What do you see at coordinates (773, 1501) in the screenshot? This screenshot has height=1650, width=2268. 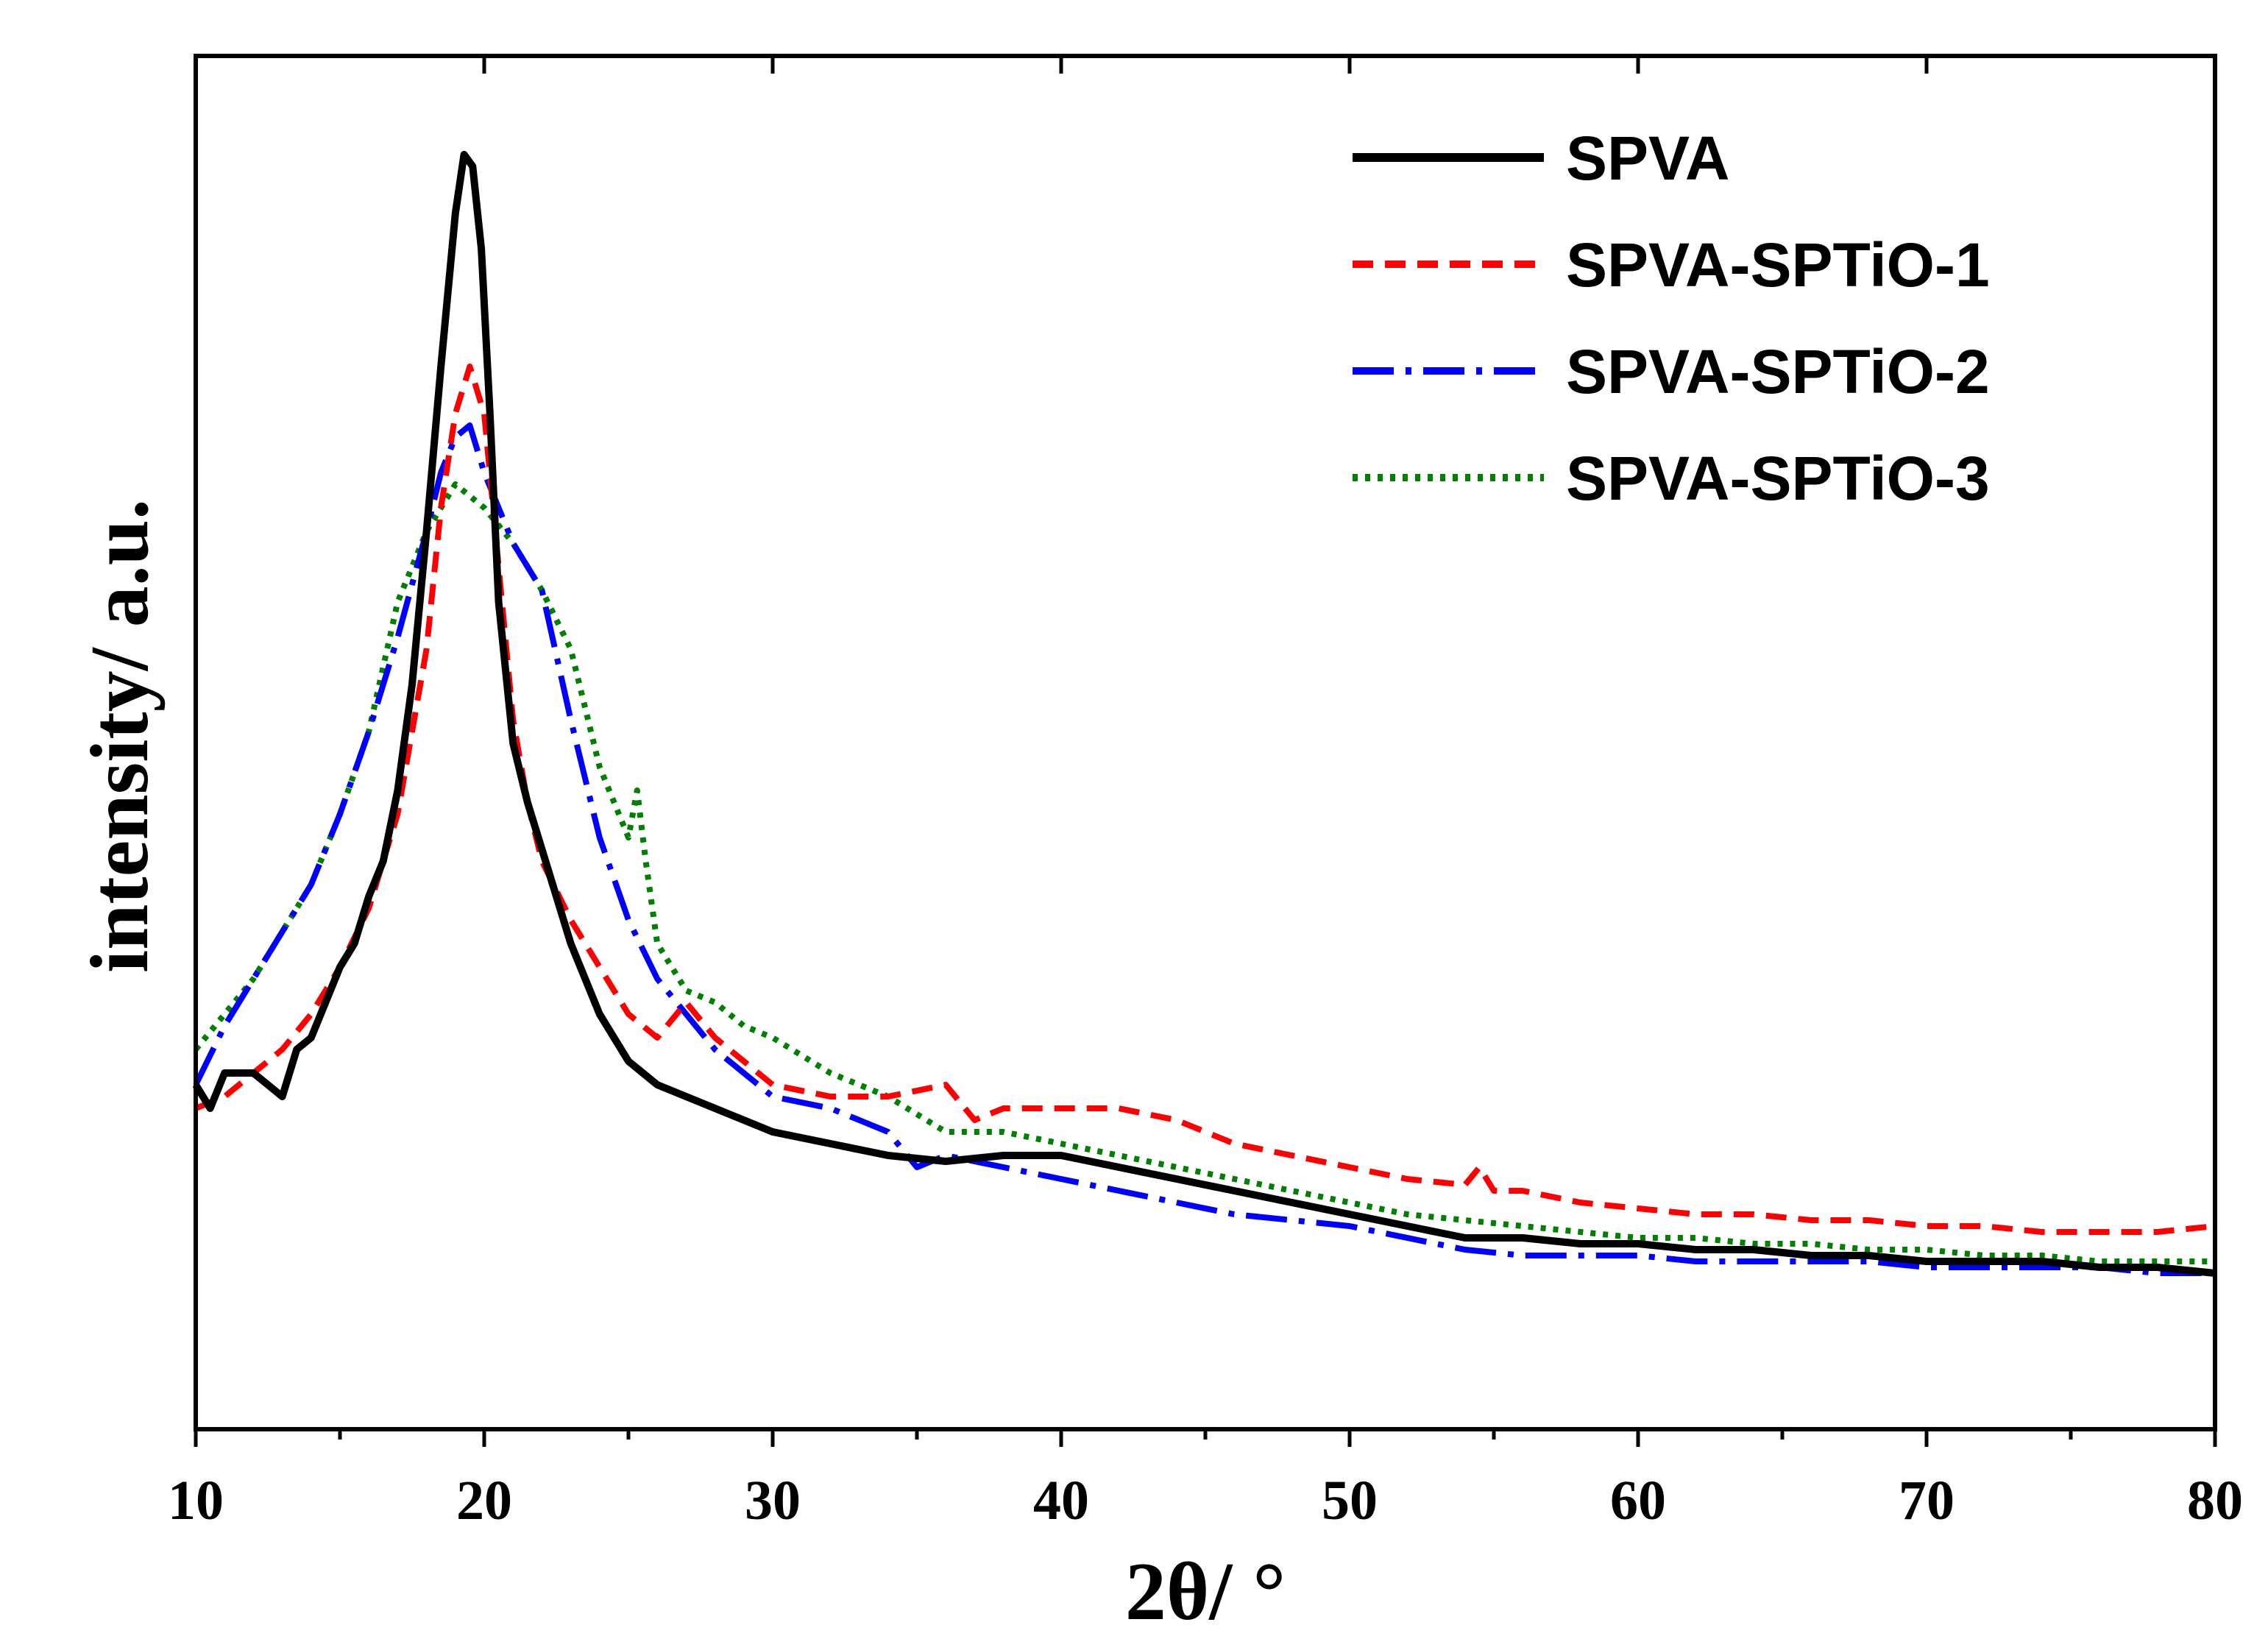 I see `x-tick-label: 30` at bounding box center [773, 1501].